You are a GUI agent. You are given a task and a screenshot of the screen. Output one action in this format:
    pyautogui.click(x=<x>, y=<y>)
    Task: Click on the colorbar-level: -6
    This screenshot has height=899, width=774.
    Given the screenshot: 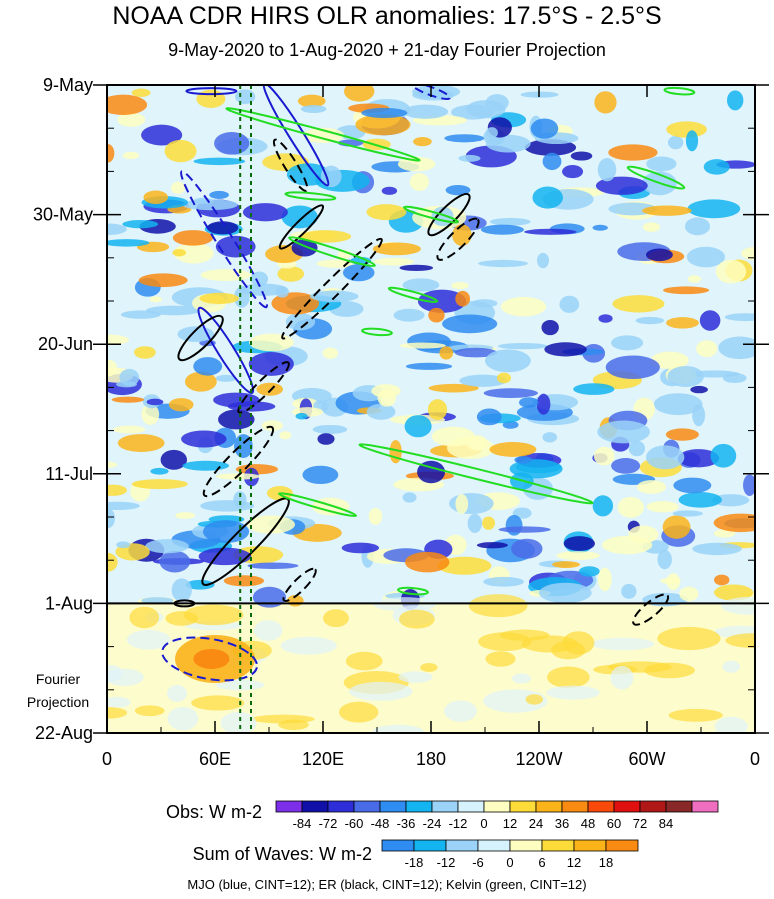 What is the action you would take?
    pyautogui.click(x=478, y=862)
    